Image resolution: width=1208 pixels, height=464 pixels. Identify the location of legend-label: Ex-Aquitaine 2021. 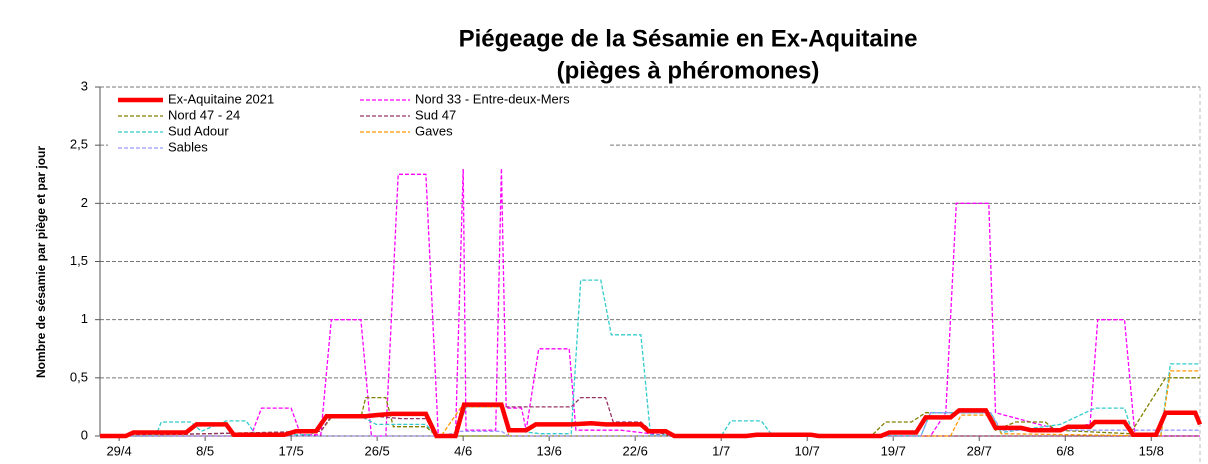
(221, 98).